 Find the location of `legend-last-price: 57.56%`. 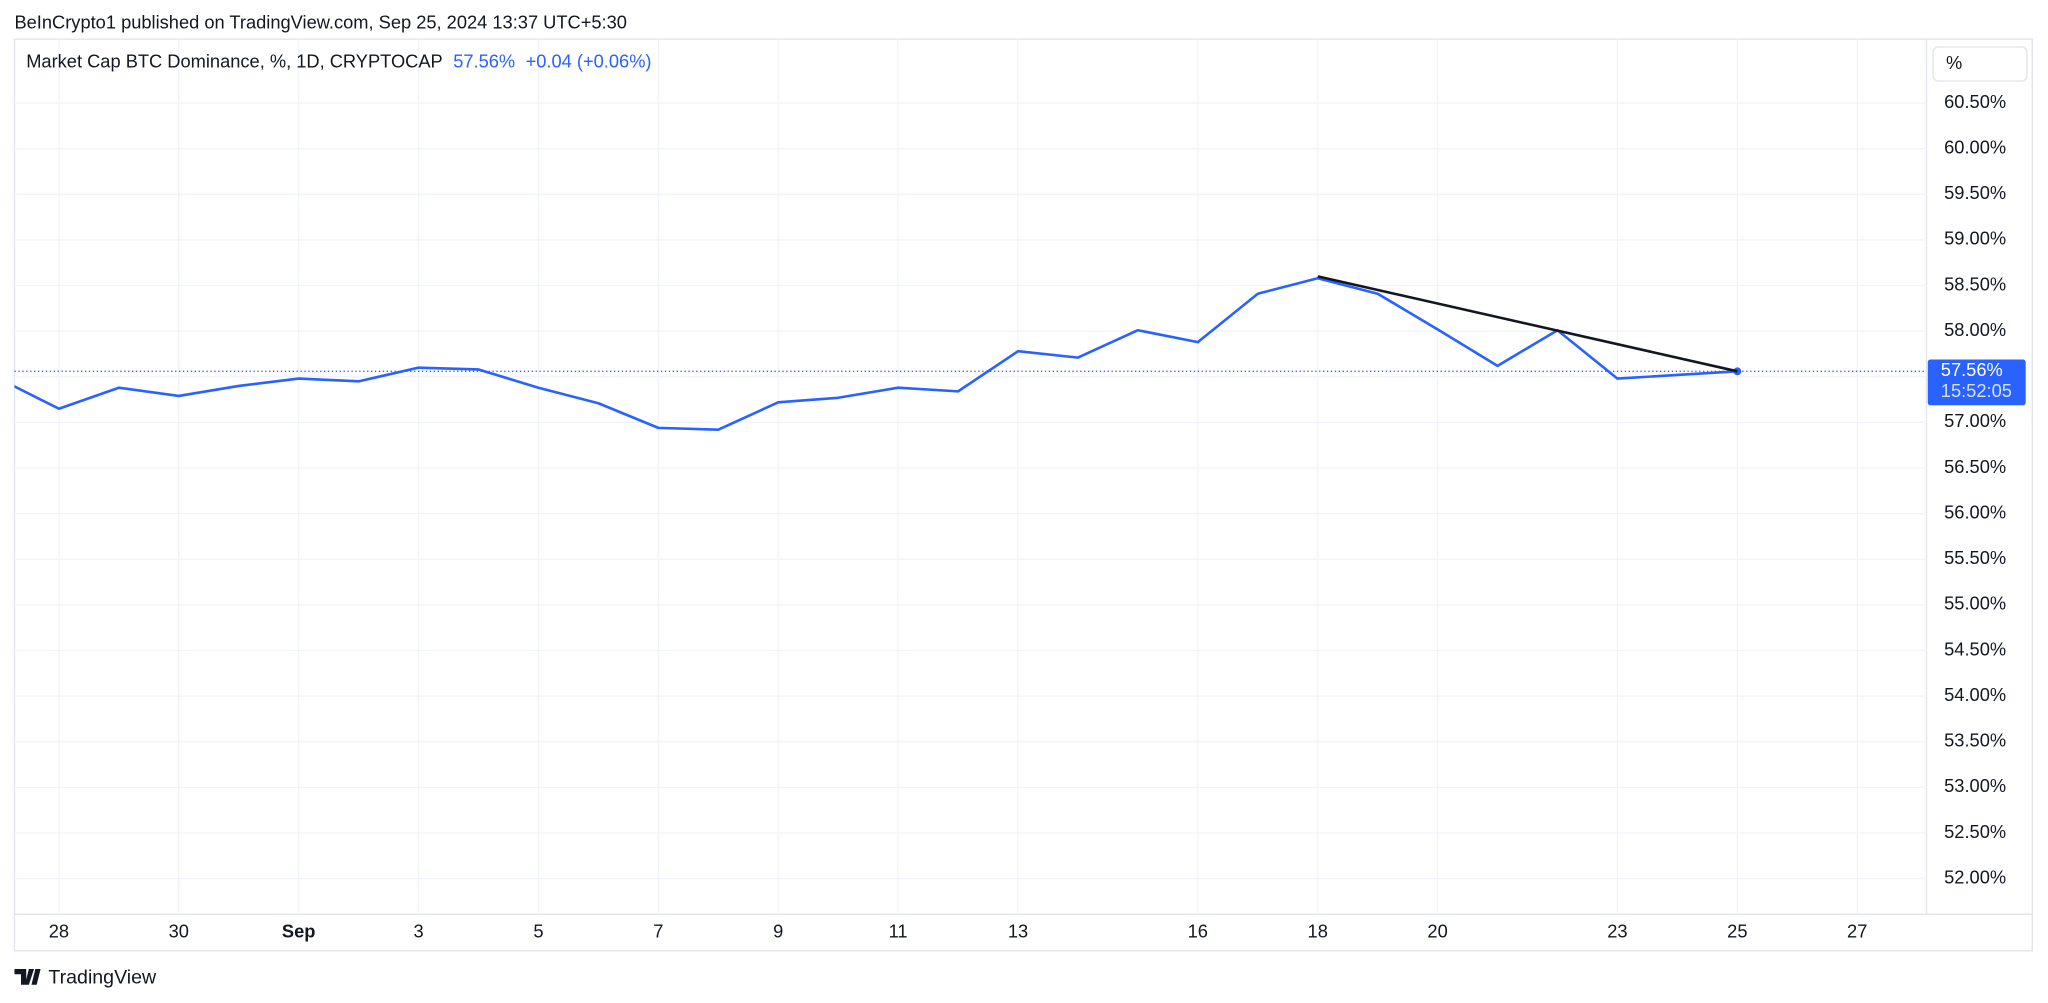

legend-last-price: 57.56% is located at coordinates (484, 61).